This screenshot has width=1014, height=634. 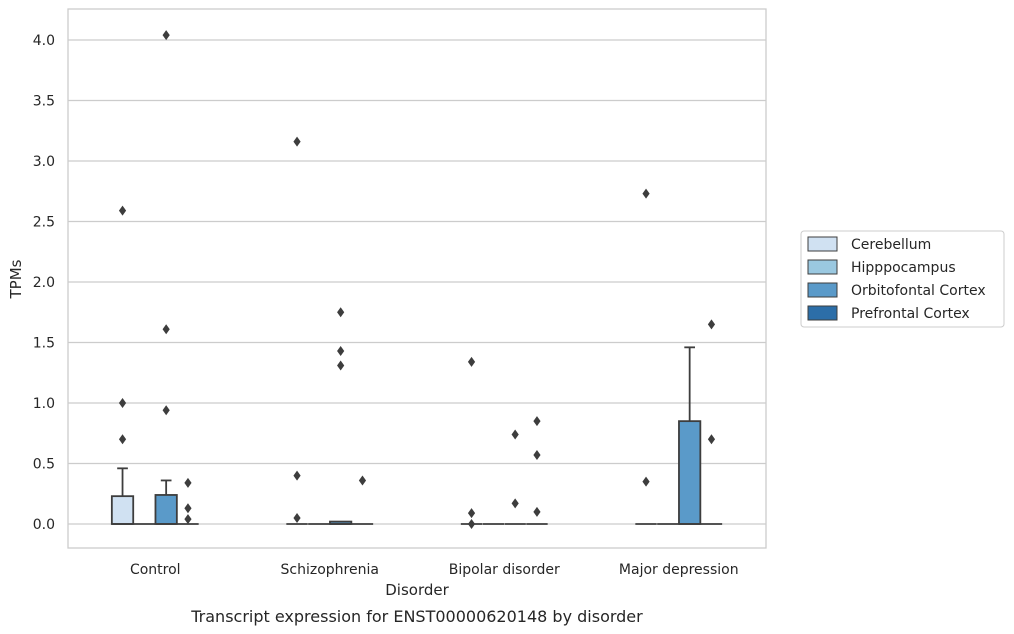 I want to click on y-tick-label: 4.0, so click(x=44, y=41).